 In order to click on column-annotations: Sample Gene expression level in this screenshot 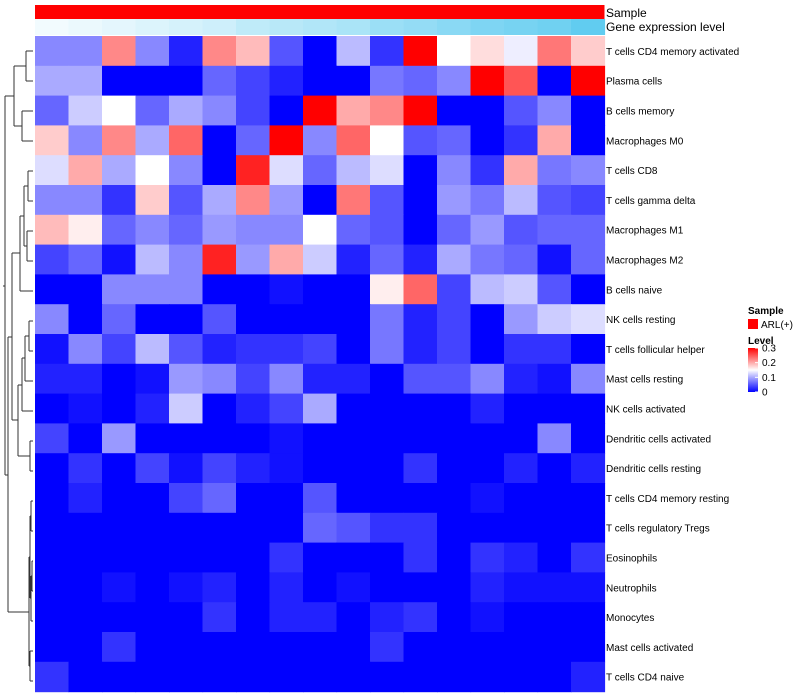, I will do `click(665, 20)`.